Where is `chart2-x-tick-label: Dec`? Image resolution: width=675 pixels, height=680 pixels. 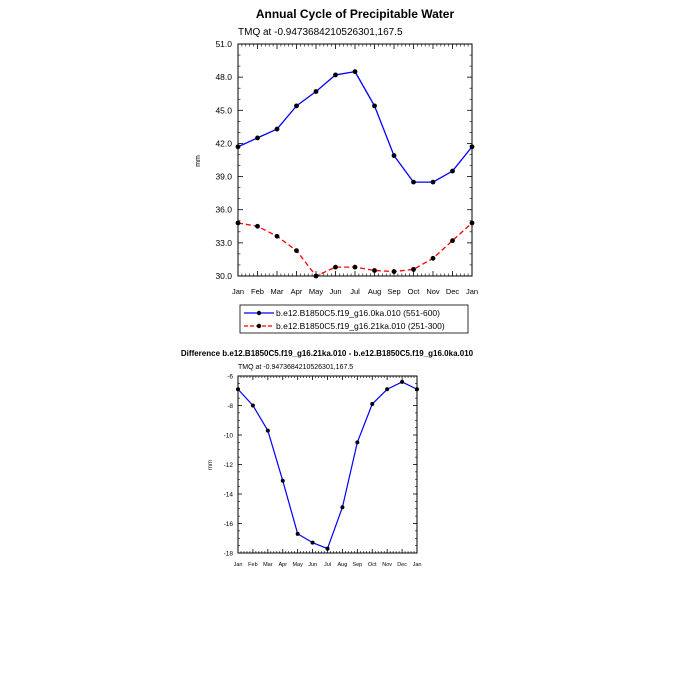
chart2-x-tick-label: Dec is located at coordinates (402, 565).